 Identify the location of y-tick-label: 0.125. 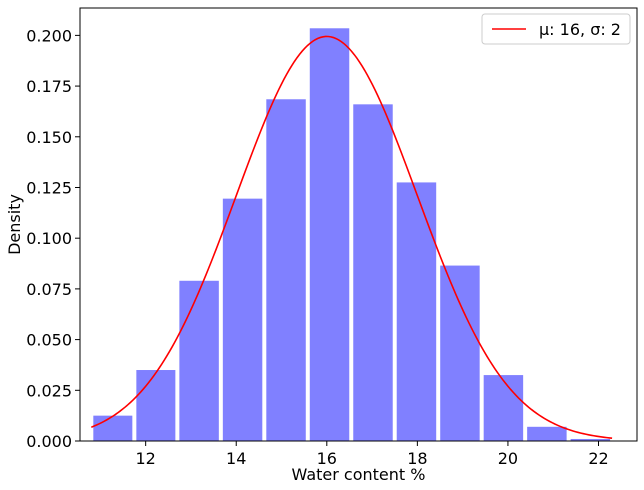
(49, 187).